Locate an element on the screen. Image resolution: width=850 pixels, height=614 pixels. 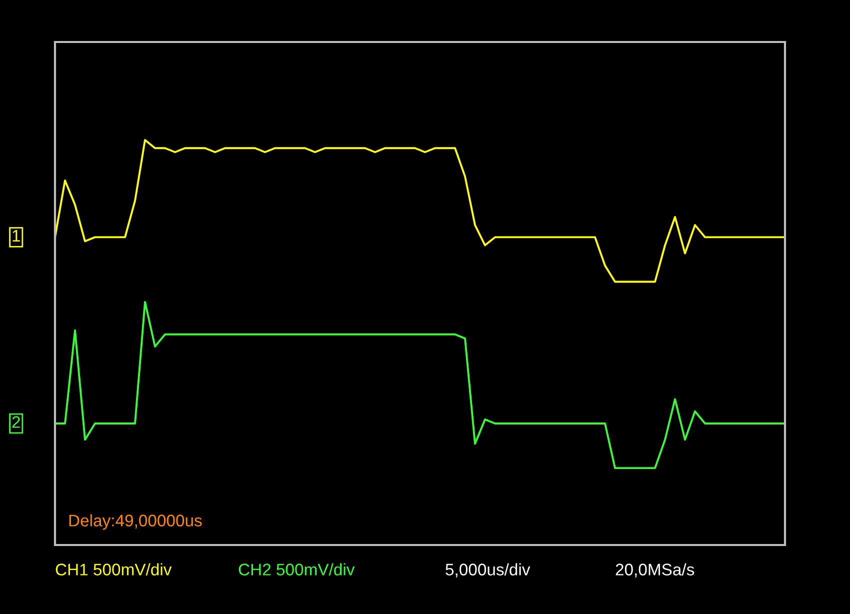
text: 2 is located at coordinates (16, 422).